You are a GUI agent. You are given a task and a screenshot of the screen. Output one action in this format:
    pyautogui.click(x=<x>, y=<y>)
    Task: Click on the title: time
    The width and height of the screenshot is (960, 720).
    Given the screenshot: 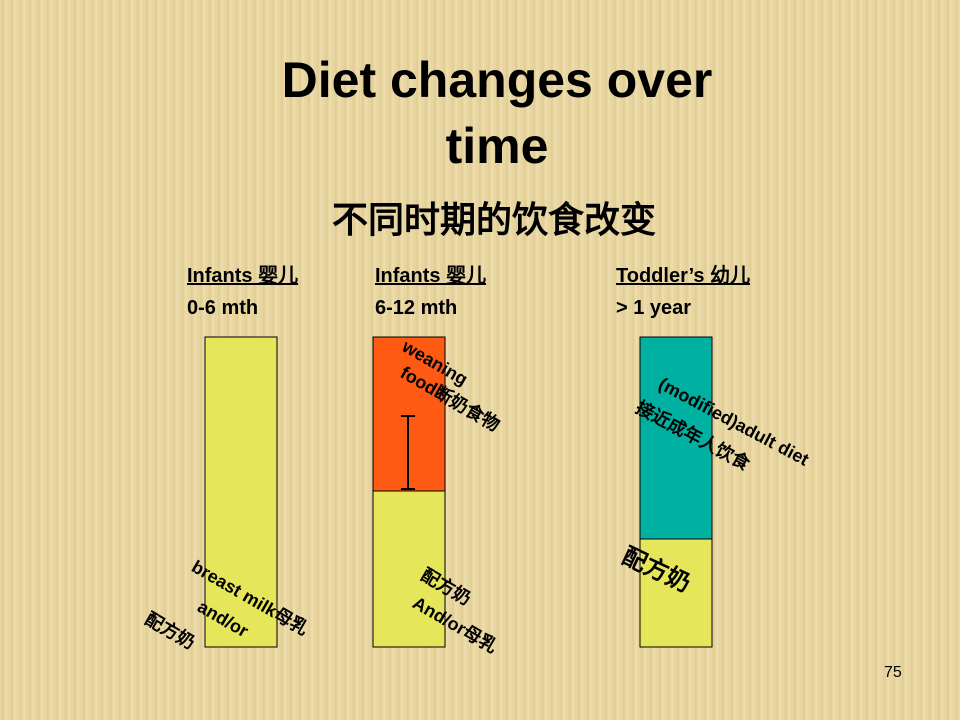 What is the action you would take?
    pyautogui.click(x=497, y=146)
    